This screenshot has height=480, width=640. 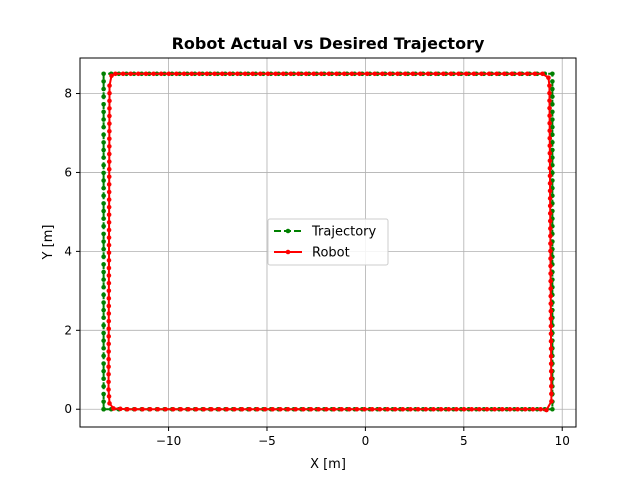 What do you see at coordinates (68, 330) in the screenshot?
I see `y-tick-label: 2` at bounding box center [68, 330].